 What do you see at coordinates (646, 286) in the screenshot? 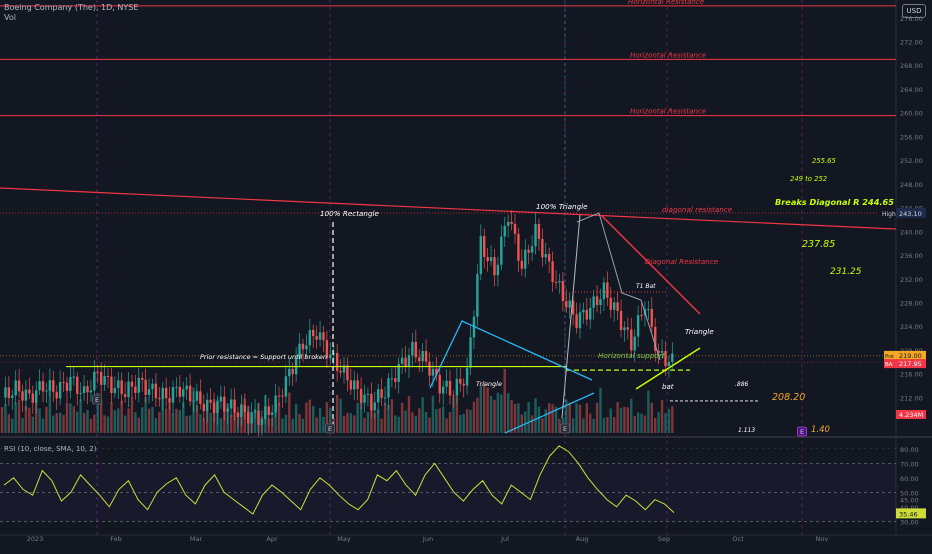
I see `annotation-t1-bat: T1 Bat` at bounding box center [646, 286].